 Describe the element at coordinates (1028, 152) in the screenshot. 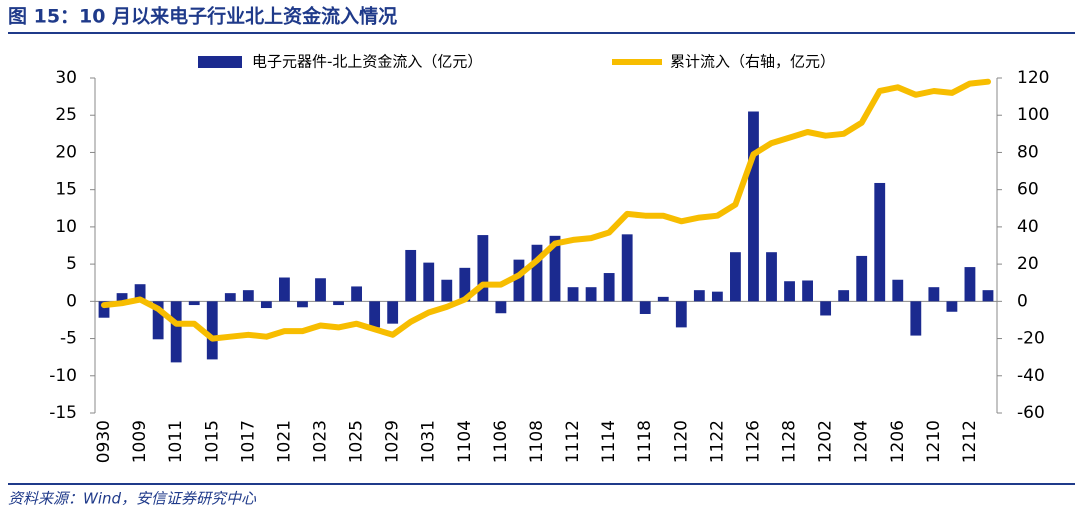

I see `y2-tick-label: 80` at that location.